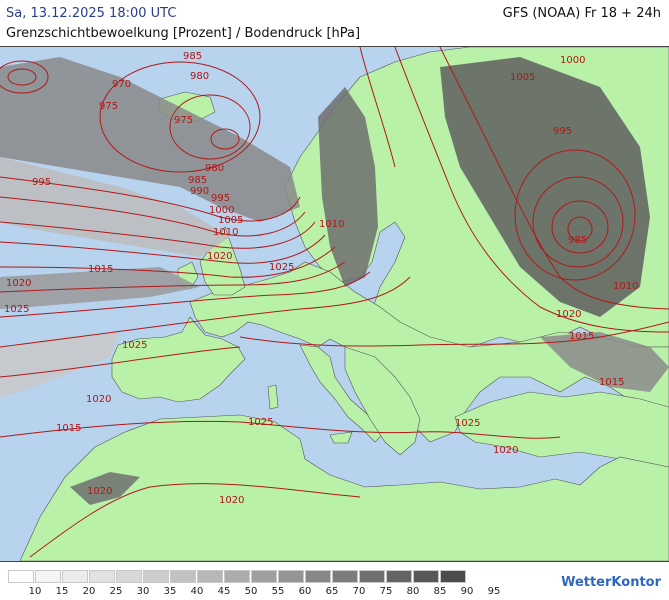 This screenshot has height=600, width=669. I want to click on legend-tick-label: 15, so click(62, 591).